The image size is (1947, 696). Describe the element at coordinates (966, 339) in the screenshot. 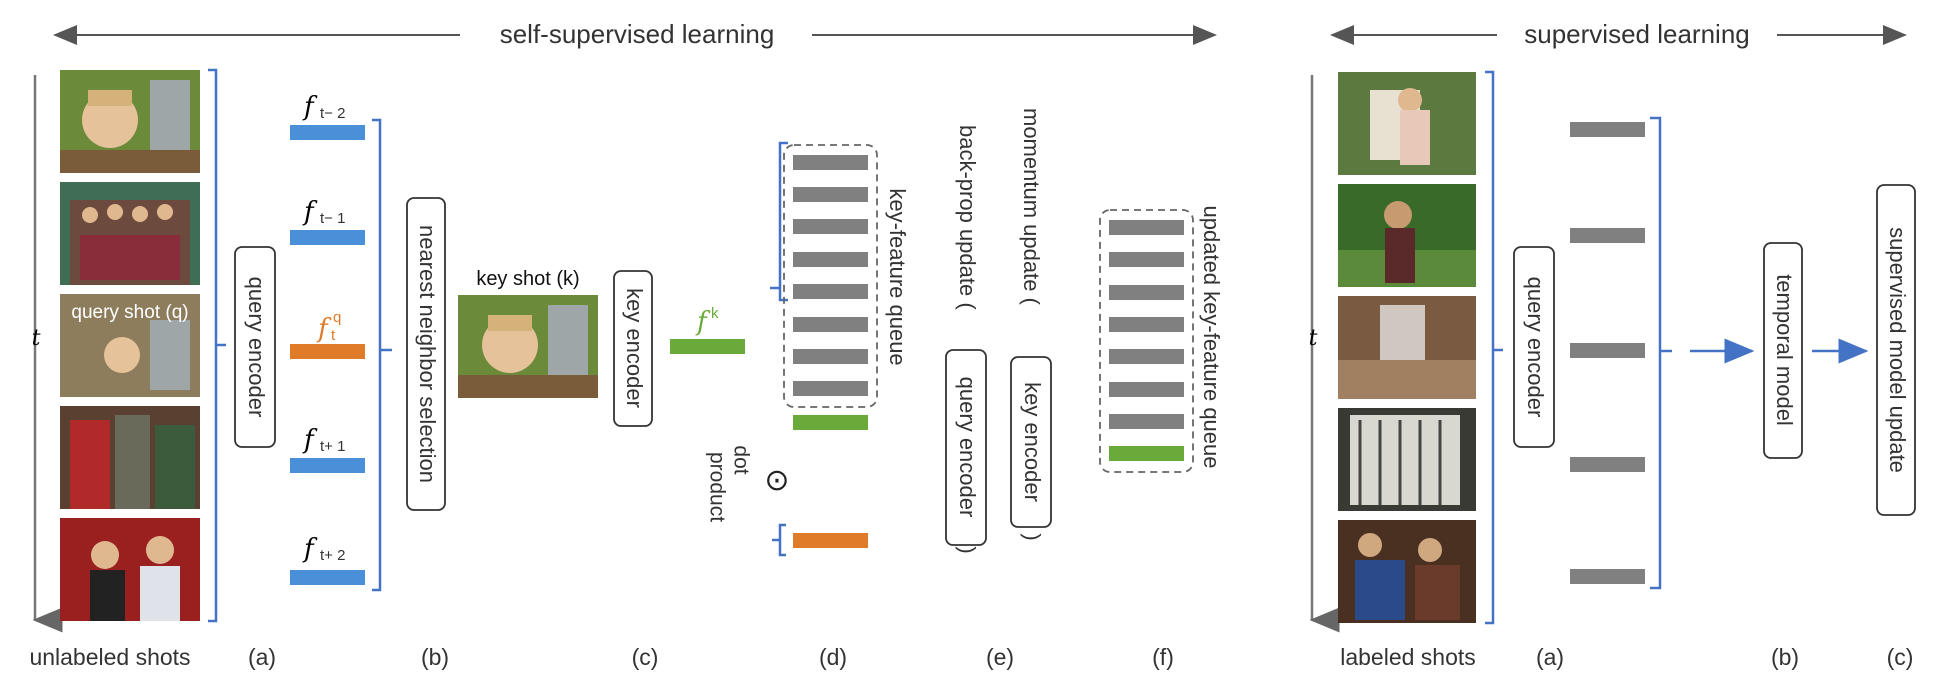

I see `backprop-update: back-prop update ( query encoder )` at that location.